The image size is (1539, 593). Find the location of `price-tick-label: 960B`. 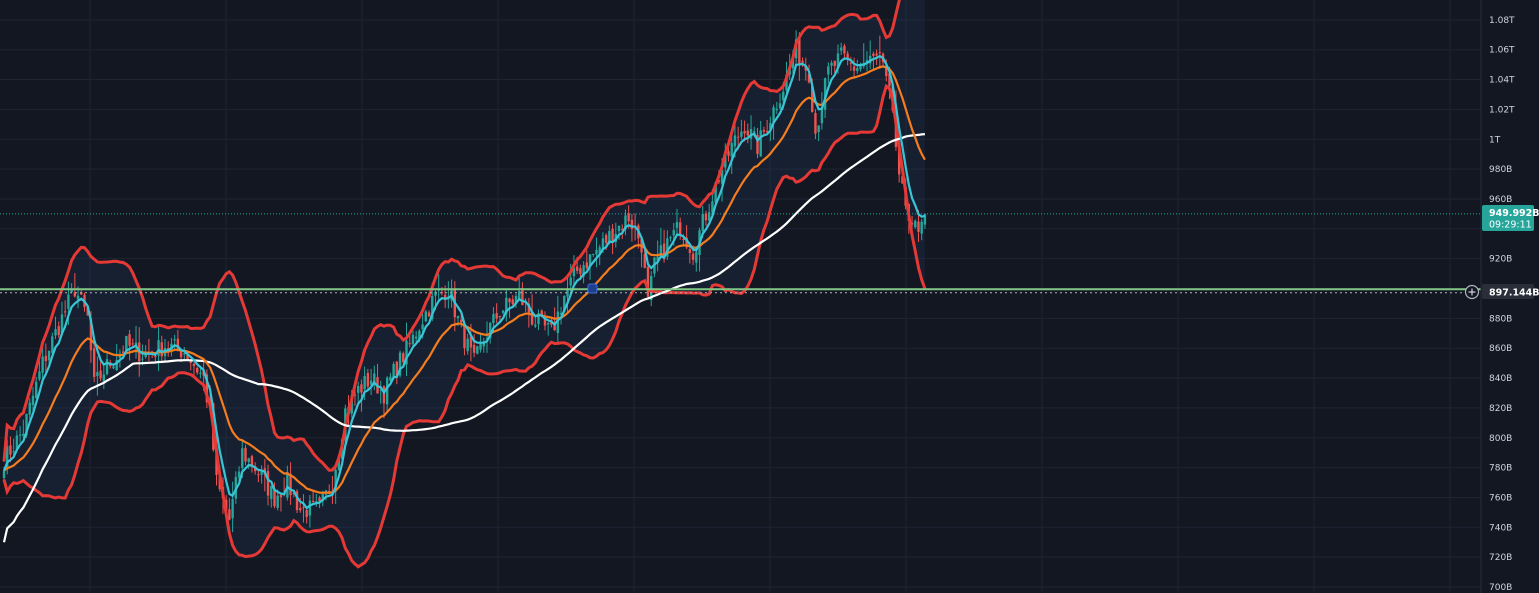

price-tick-label: 960B is located at coordinates (1500, 200).